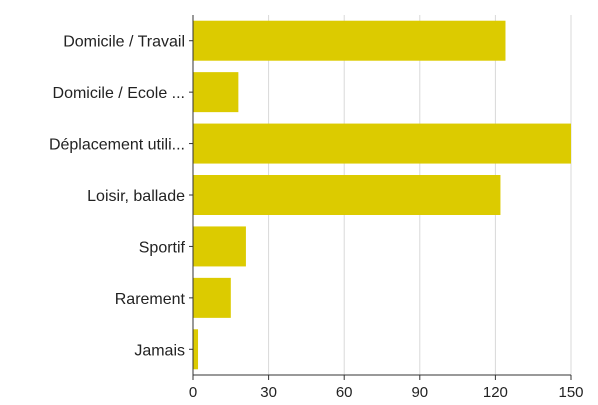 This screenshot has width=598, height=405. Describe the element at coordinates (162, 247) in the screenshot. I see `category-label-4: Sportif` at that location.